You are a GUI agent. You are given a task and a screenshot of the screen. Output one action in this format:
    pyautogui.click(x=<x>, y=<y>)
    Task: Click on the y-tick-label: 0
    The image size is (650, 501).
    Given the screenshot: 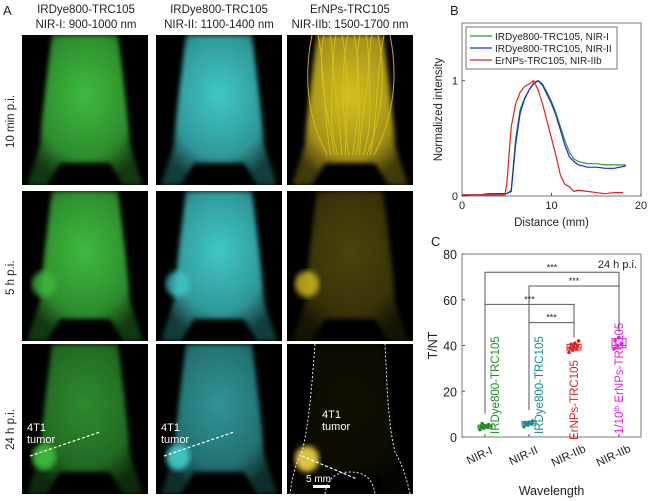 What is the action you would take?
    pyautogui.click(x=453, y=438)
    